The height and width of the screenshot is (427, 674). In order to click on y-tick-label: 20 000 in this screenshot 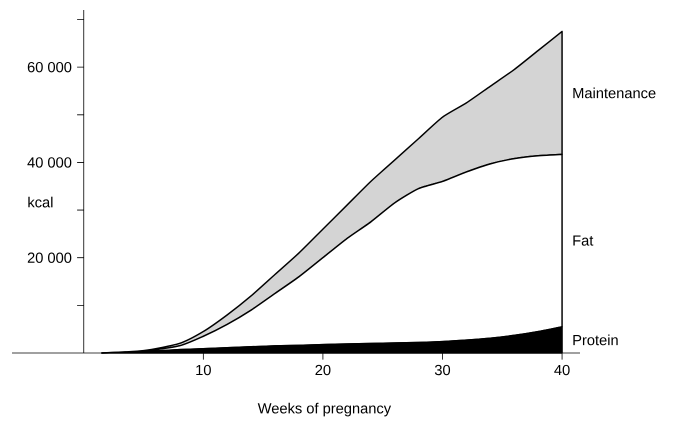, I will do `click(50, 257)`.